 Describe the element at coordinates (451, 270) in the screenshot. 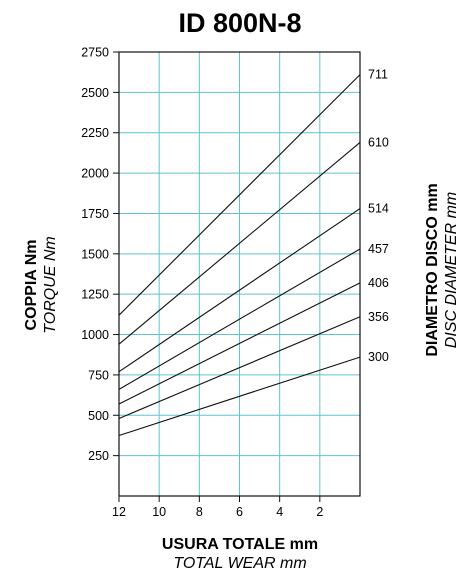

I see `right-axis-label-en: DISC DIAMETER mm` at that location.